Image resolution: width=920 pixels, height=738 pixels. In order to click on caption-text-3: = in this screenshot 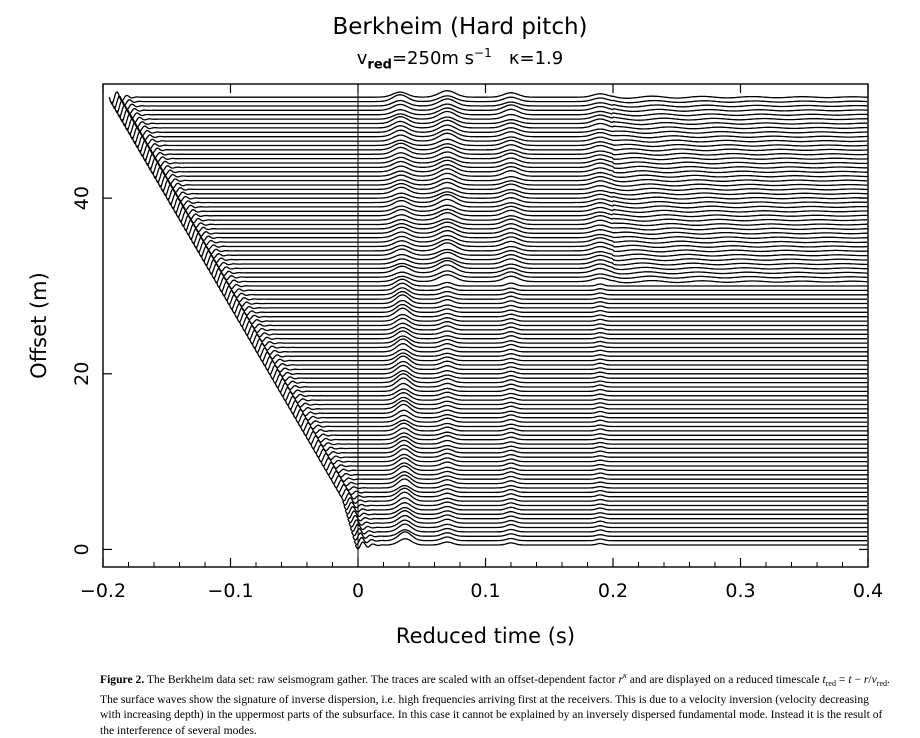, I will do `click(842, 679)`.